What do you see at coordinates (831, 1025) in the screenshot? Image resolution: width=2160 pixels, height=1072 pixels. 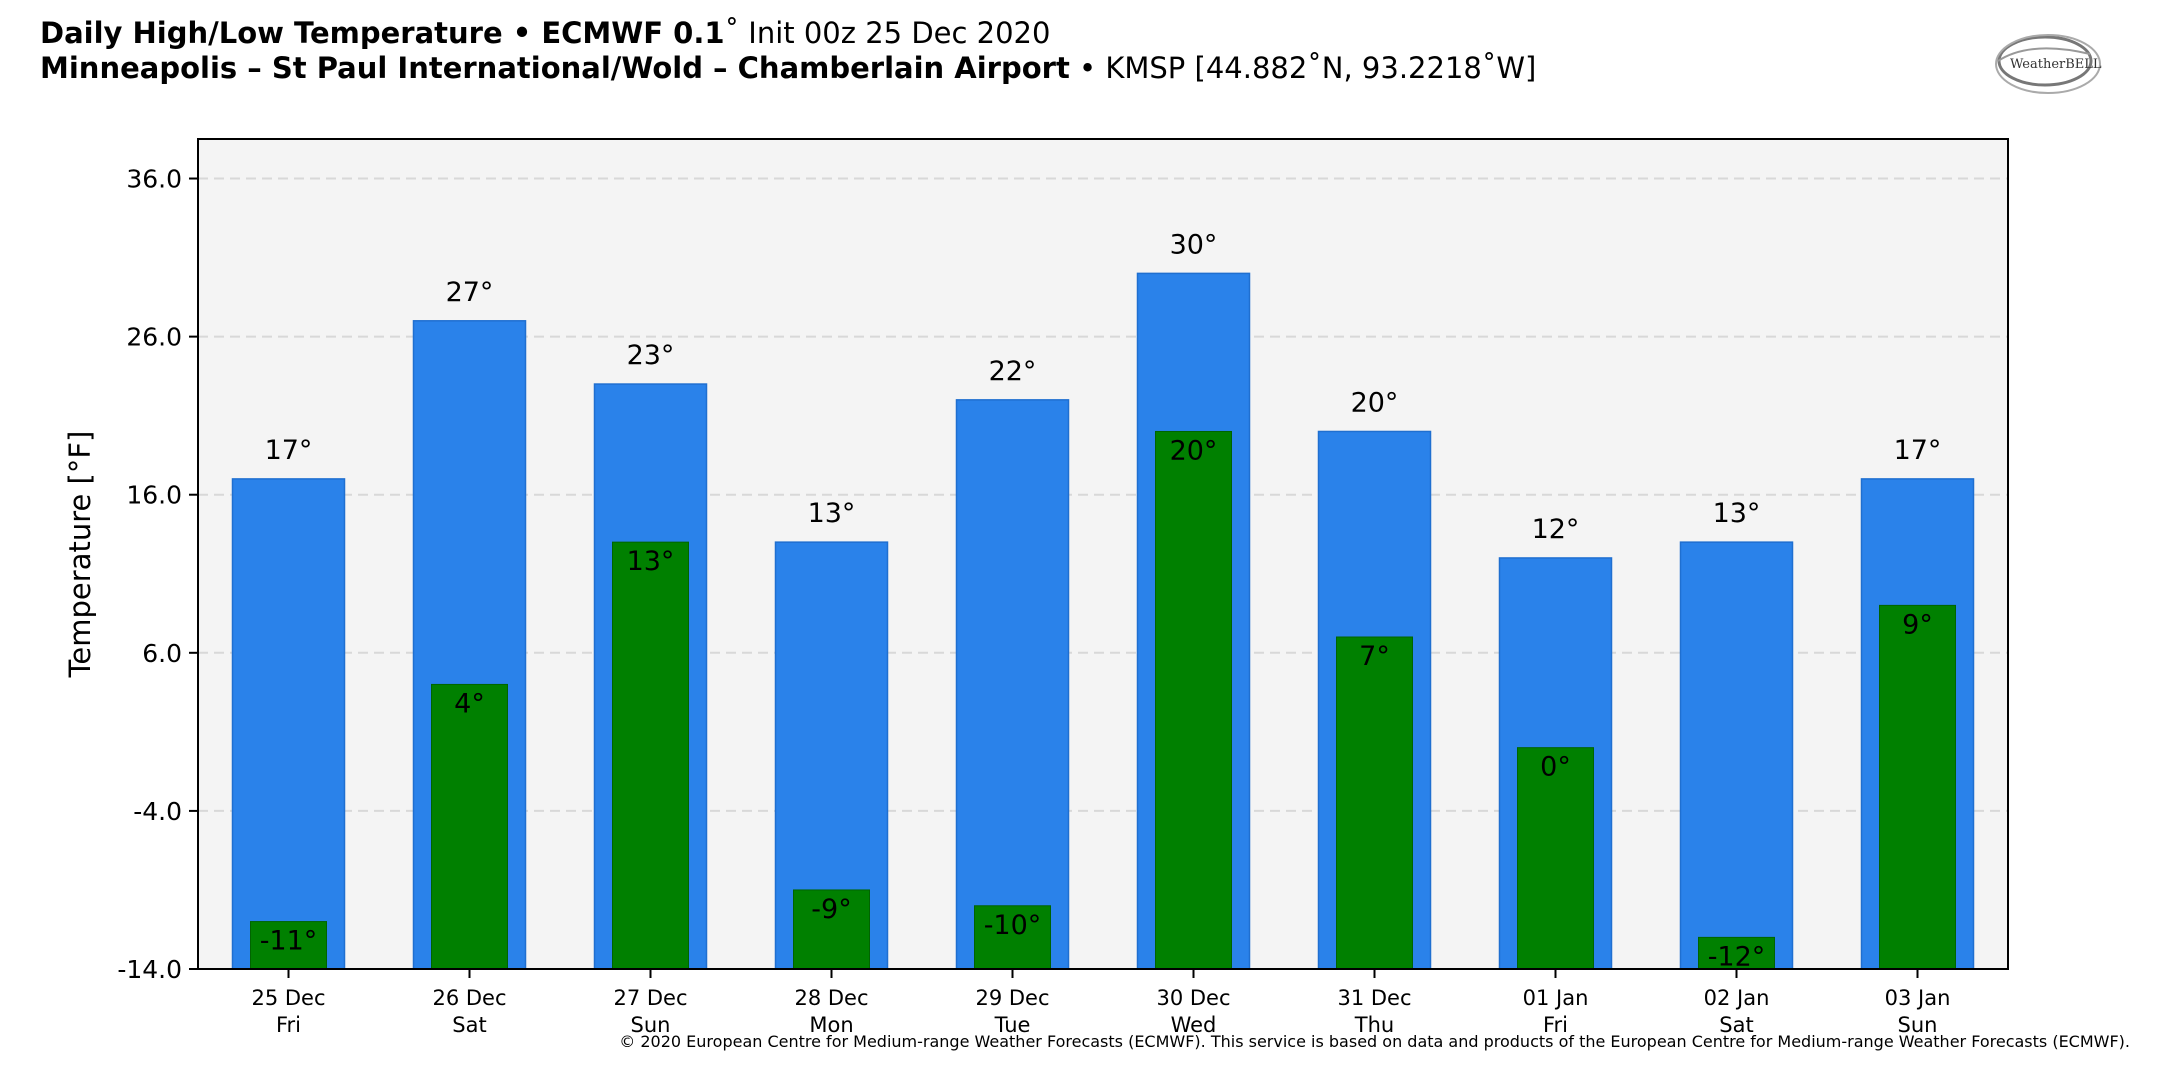 I see `x-tick-label-day: Mon` at bounding box center [831, 1025].